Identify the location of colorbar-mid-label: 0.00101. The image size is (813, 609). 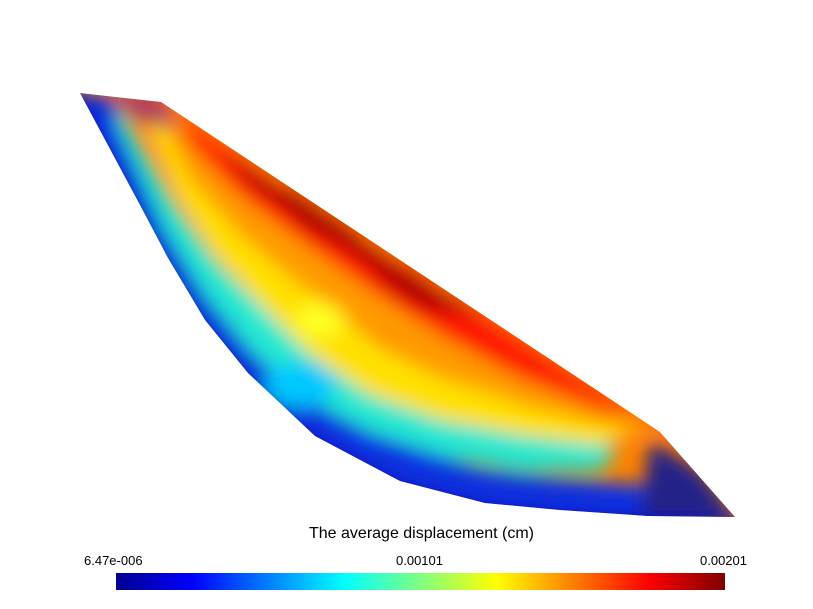
(419, 560).